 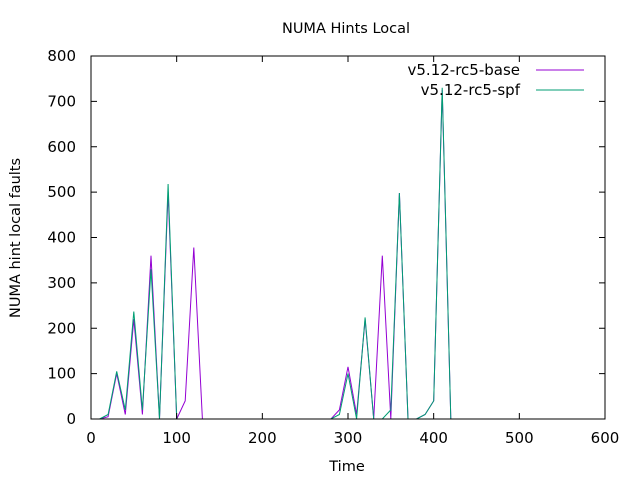 I want to click on x-tick-label: 600, so click(x=605, y=438).